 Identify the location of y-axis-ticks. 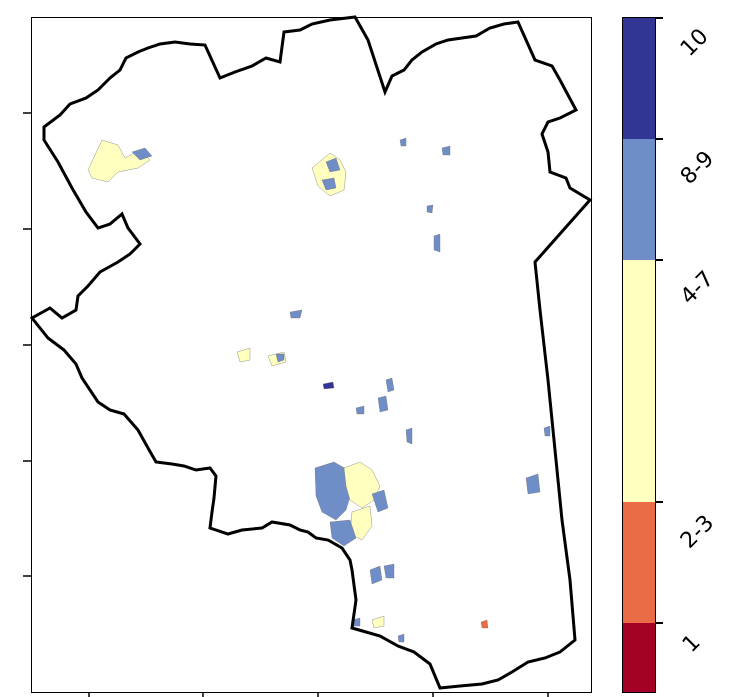
(27, 344).